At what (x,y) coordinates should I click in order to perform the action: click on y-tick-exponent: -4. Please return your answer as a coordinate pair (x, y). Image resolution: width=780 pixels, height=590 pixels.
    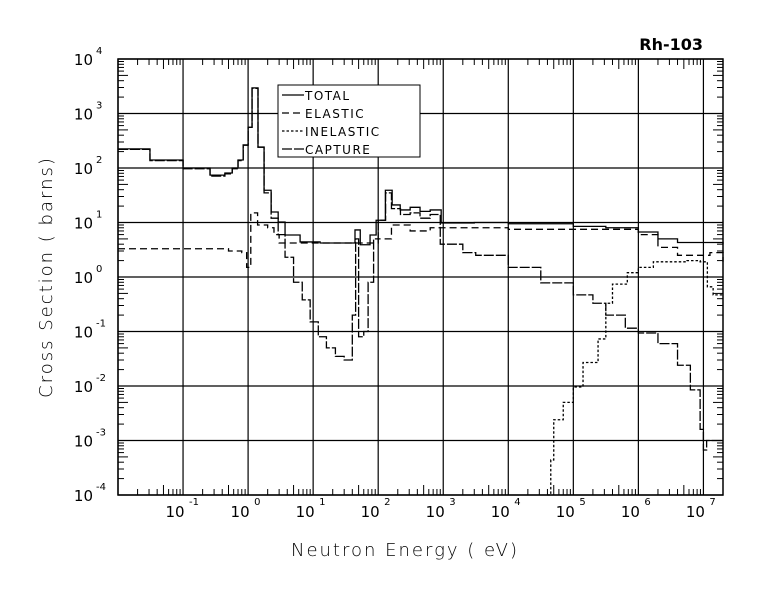
    Looking at the image, I should click on (101, 487).